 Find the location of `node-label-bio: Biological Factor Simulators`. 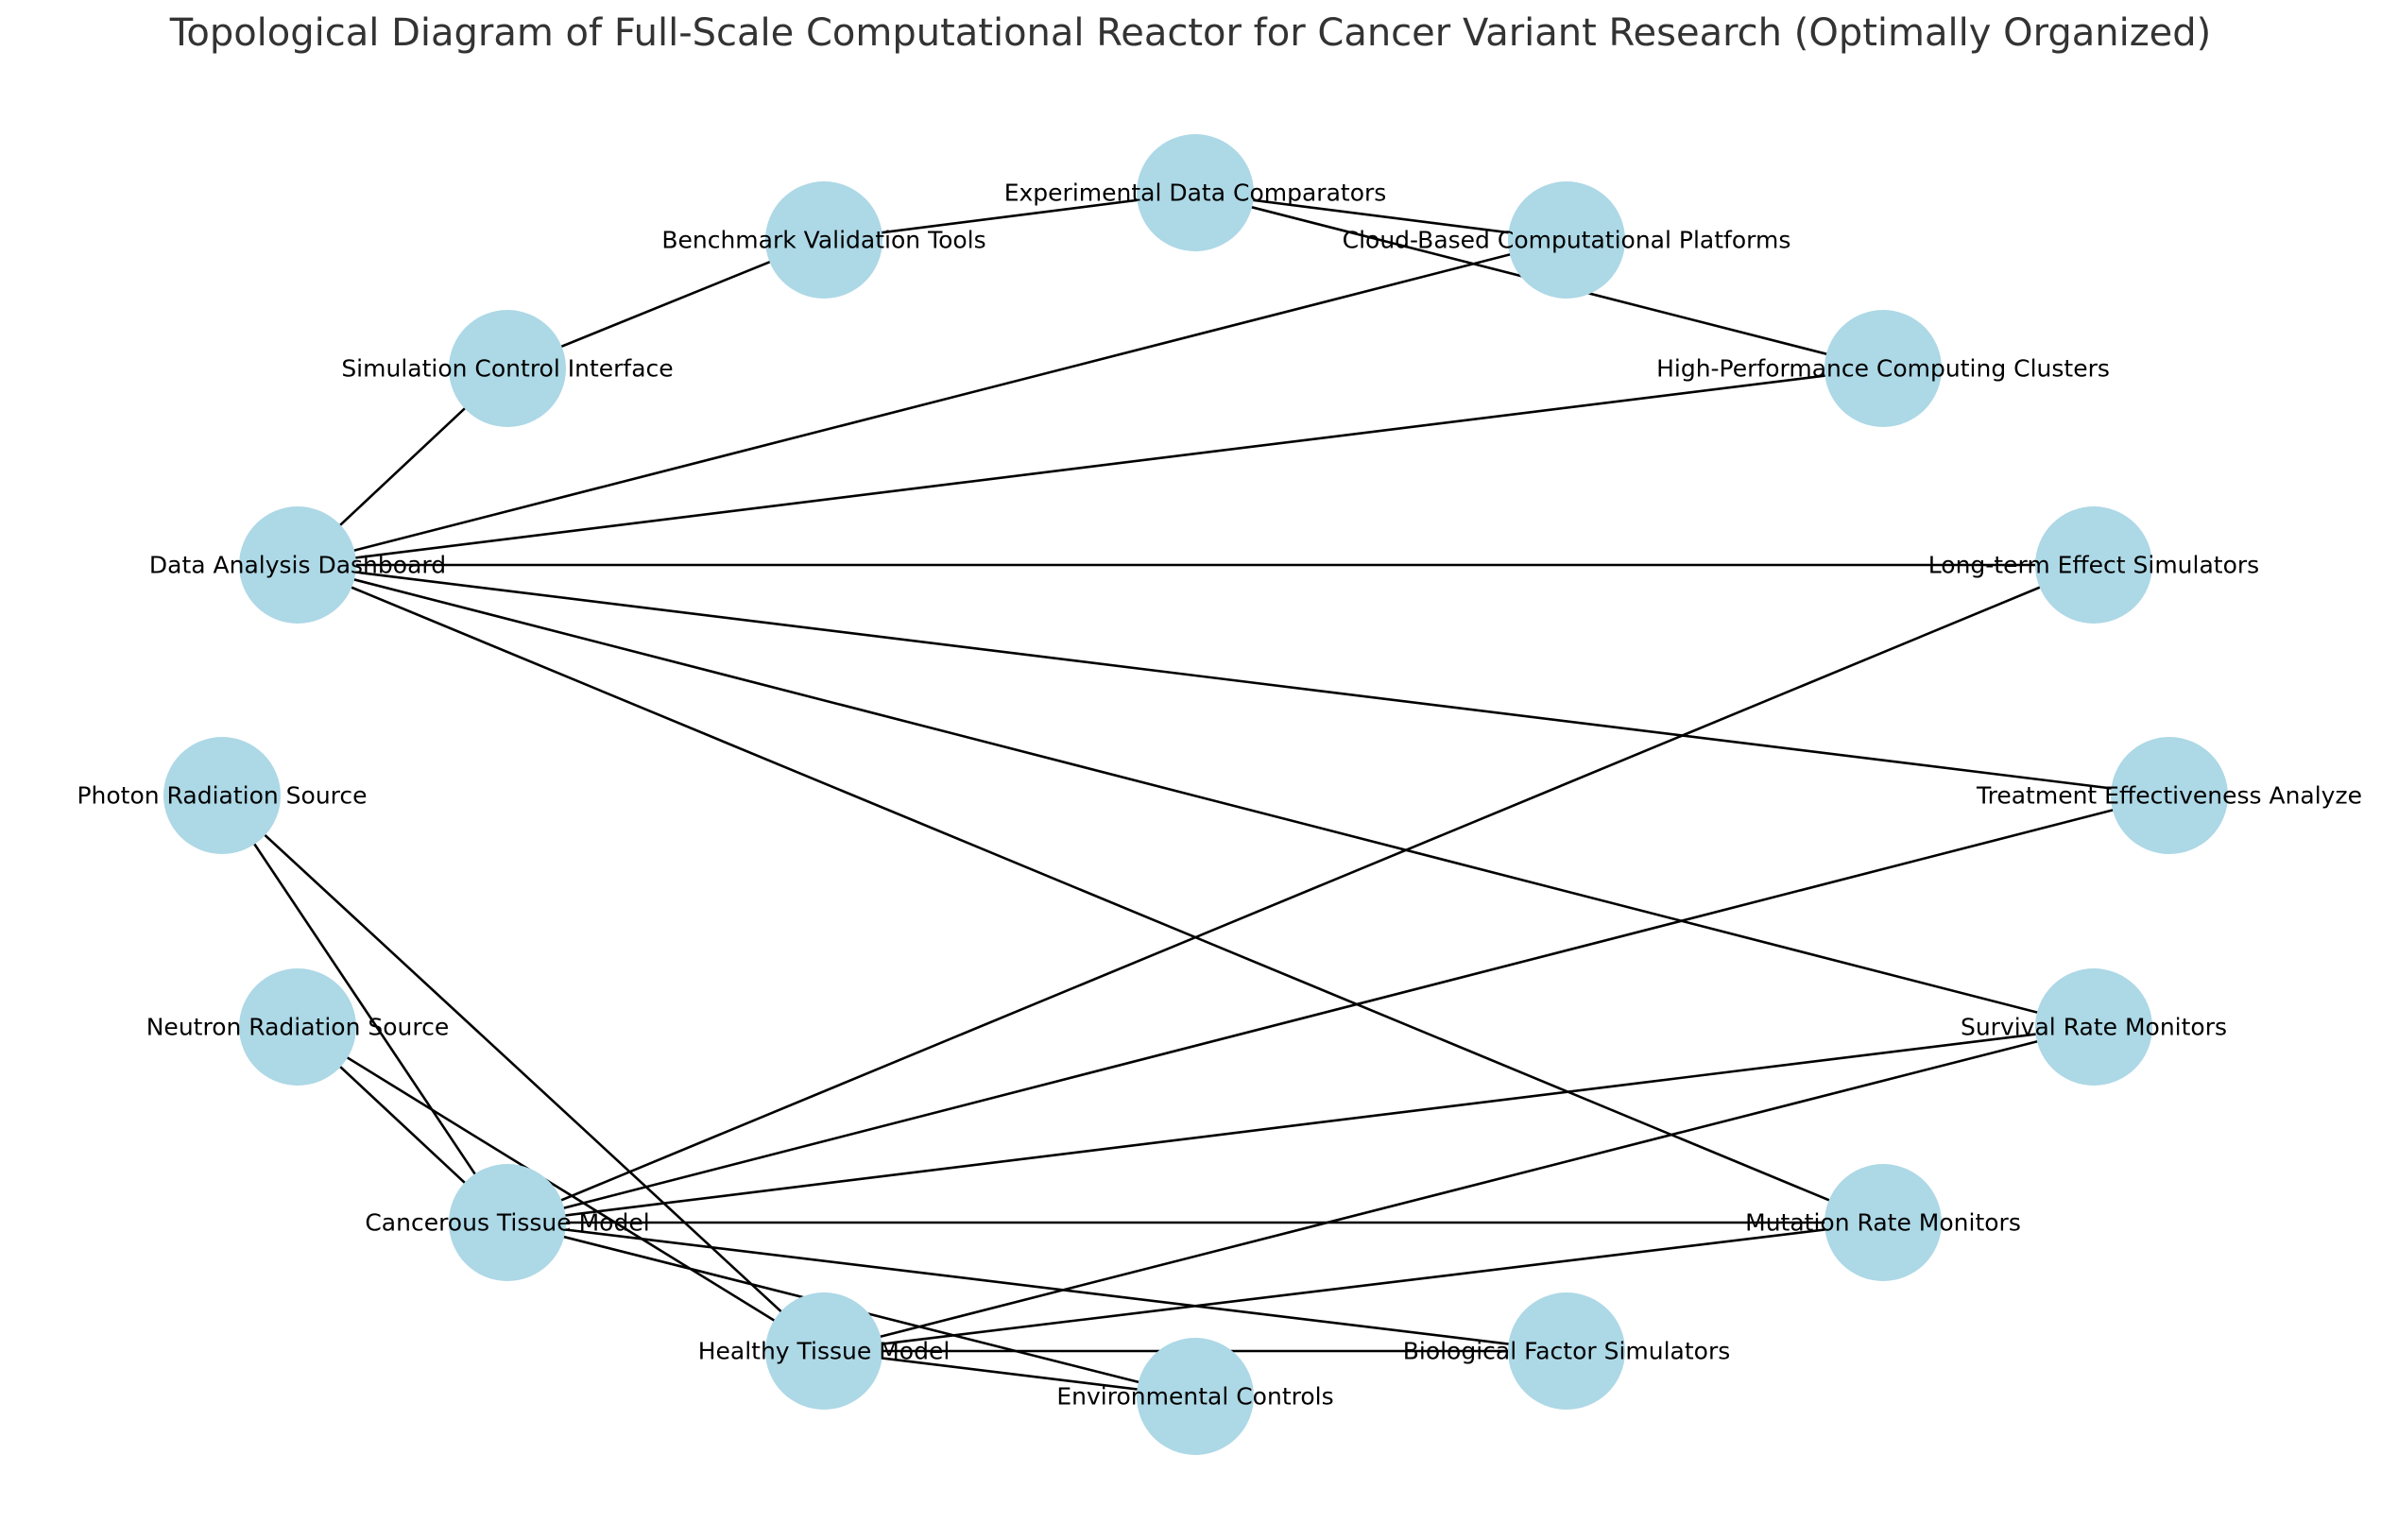

node-label-bio: Biological Factor Simulators is located at coordinates (1567, 1351).